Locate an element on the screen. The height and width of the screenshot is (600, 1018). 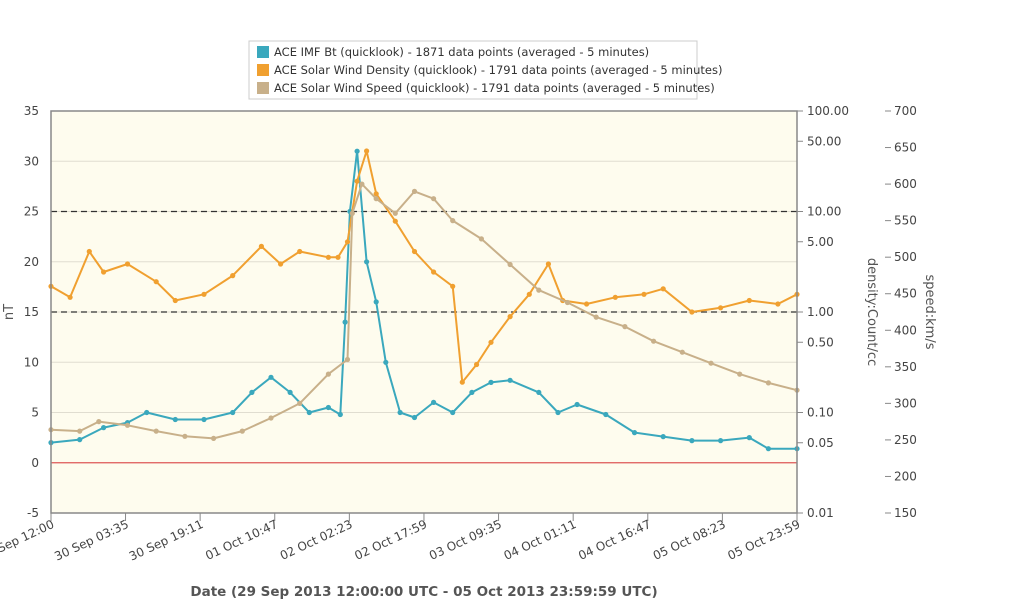
imf-tick-label: 5 is located at coordinates (35, 413).